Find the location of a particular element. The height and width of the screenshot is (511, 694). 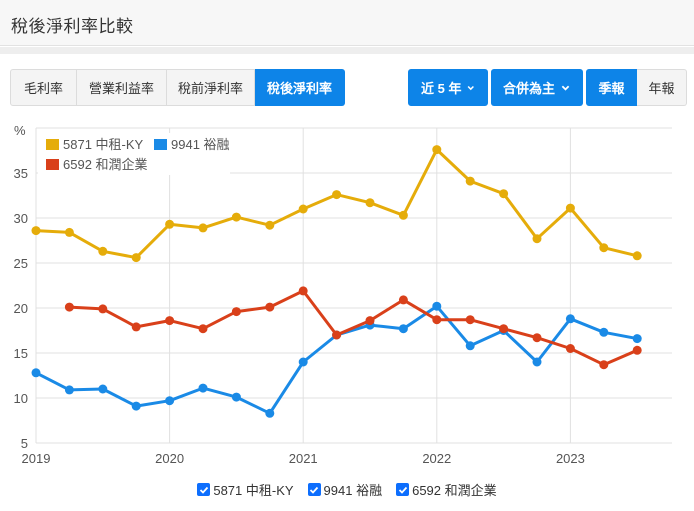

metric-tab-group: 毛利率 營業利益率 稅前淨利率 稅後淨利率 is located at coordinates (177, 87).